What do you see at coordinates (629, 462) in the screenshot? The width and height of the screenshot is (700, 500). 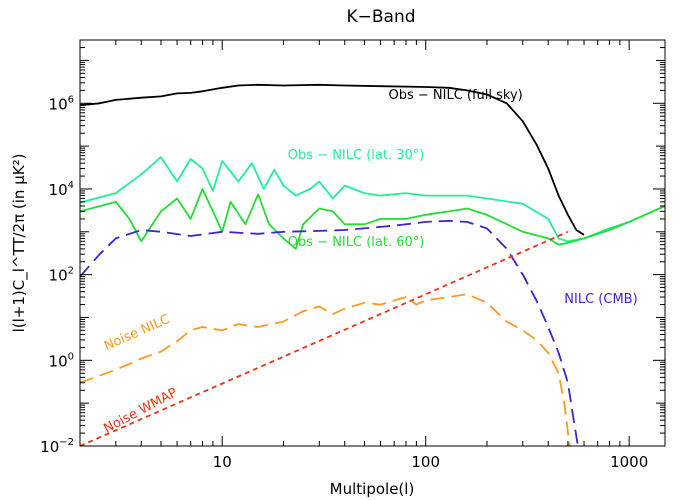 I see `x-tick-label: 1000` at bounding box center [629, 462].